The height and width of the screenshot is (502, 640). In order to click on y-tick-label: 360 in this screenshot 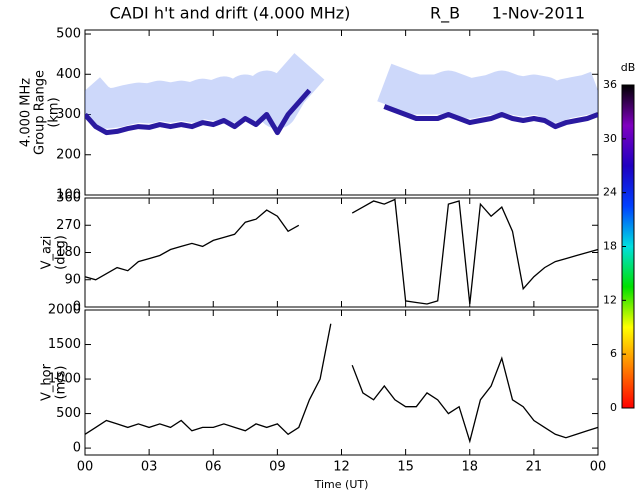, I will do `click(68, 198)`.